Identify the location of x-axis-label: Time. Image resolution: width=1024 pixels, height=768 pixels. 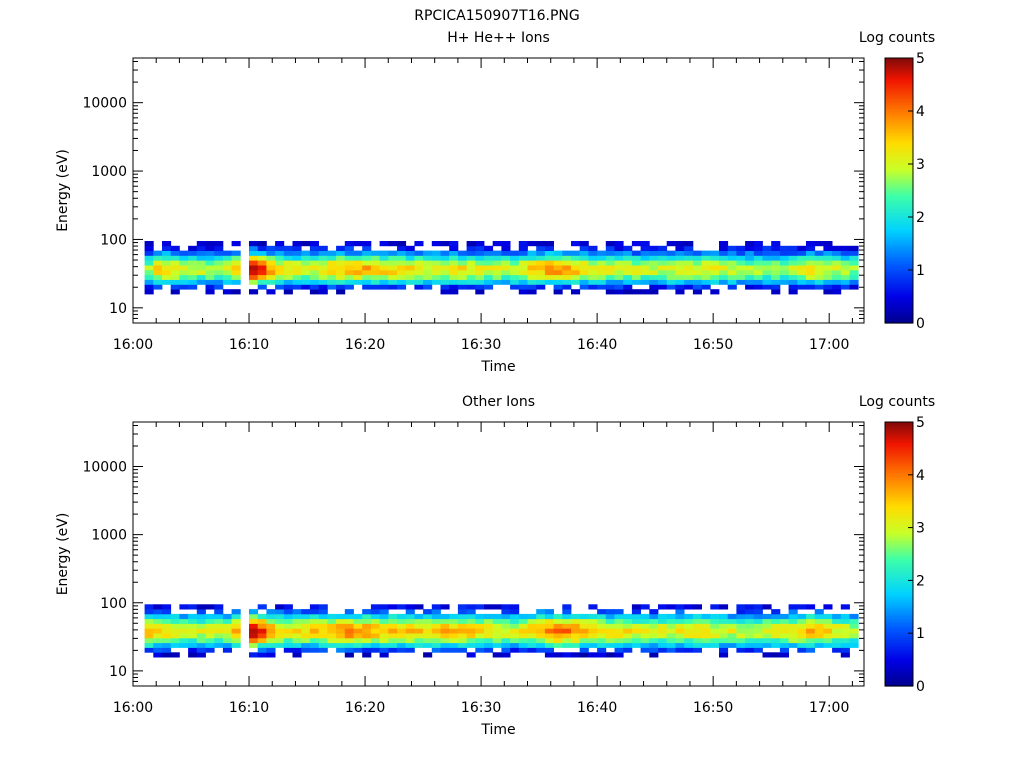
(497, 730).